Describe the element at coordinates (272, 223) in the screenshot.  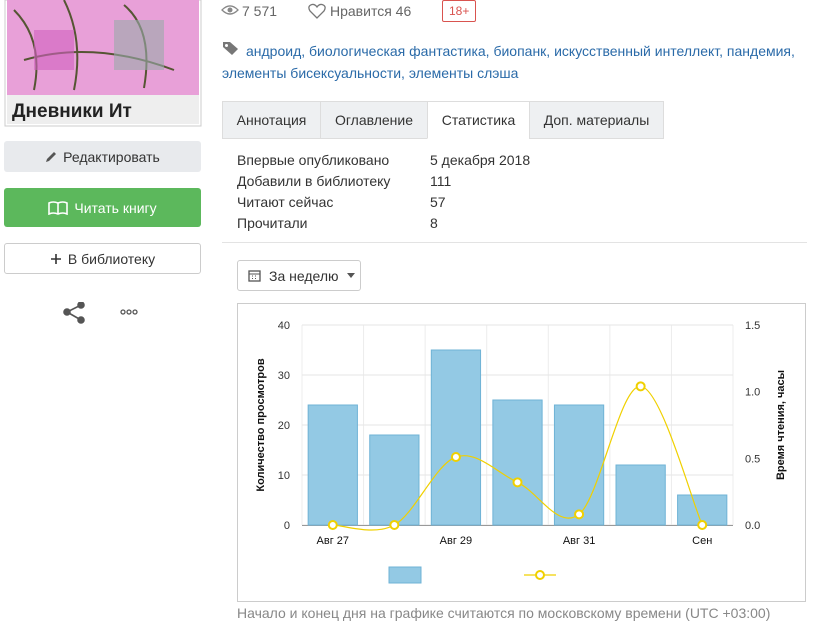
I see `stat-label: Прочитали` at that location.